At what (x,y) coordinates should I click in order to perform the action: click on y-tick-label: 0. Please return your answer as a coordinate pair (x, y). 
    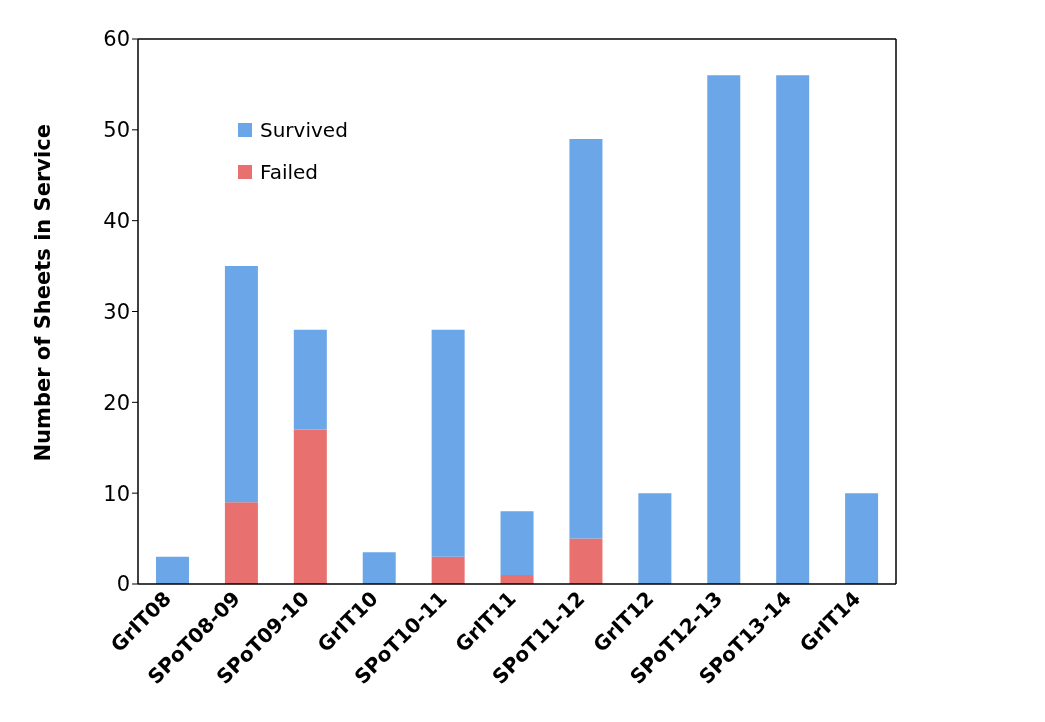
    Looking at the image, I should click on (123, 584).